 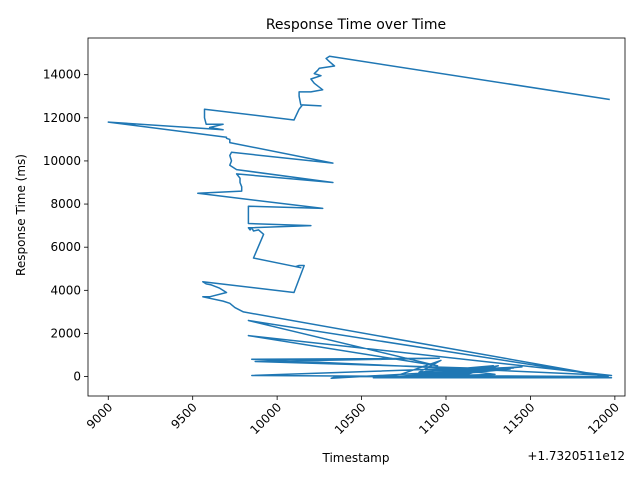 I want to click on y-tick-label: 12000, so click(x=62, y=118).